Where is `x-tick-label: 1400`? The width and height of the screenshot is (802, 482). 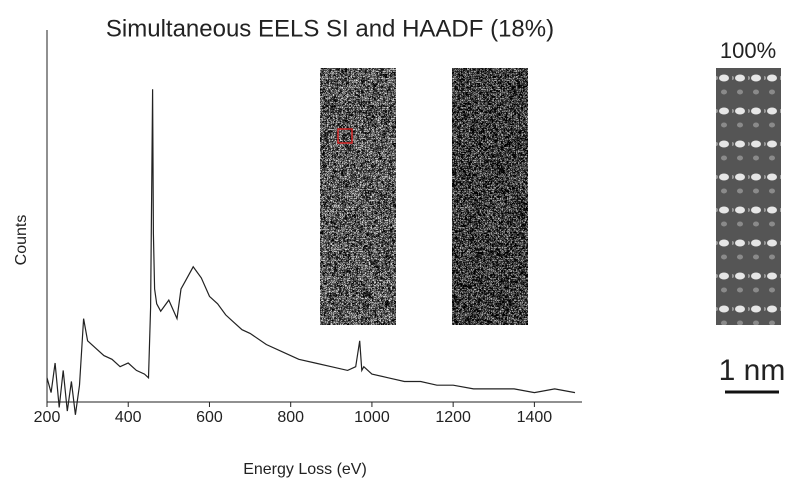
x-tick-label: 1400 is located at coordinates (535, 417).